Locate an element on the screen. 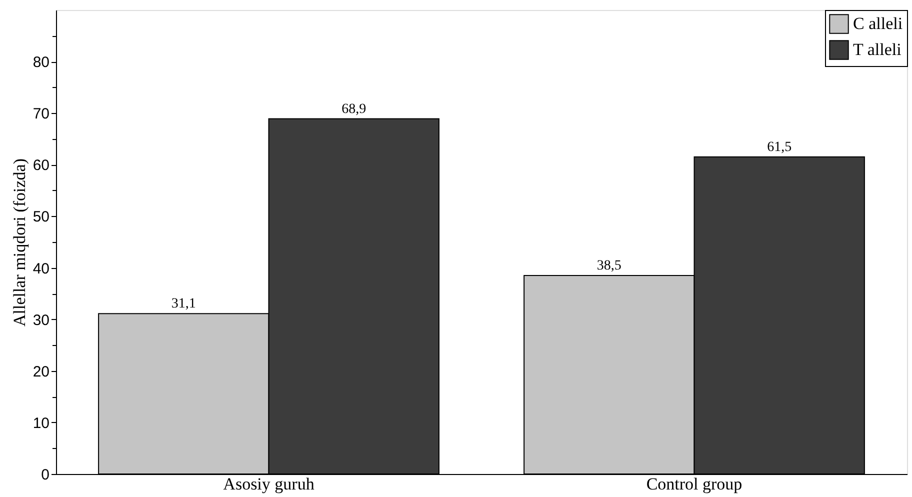 The width and height of the screenshot is (912, 497). y-tick-label: 20 is located at coordinates (41, 371).